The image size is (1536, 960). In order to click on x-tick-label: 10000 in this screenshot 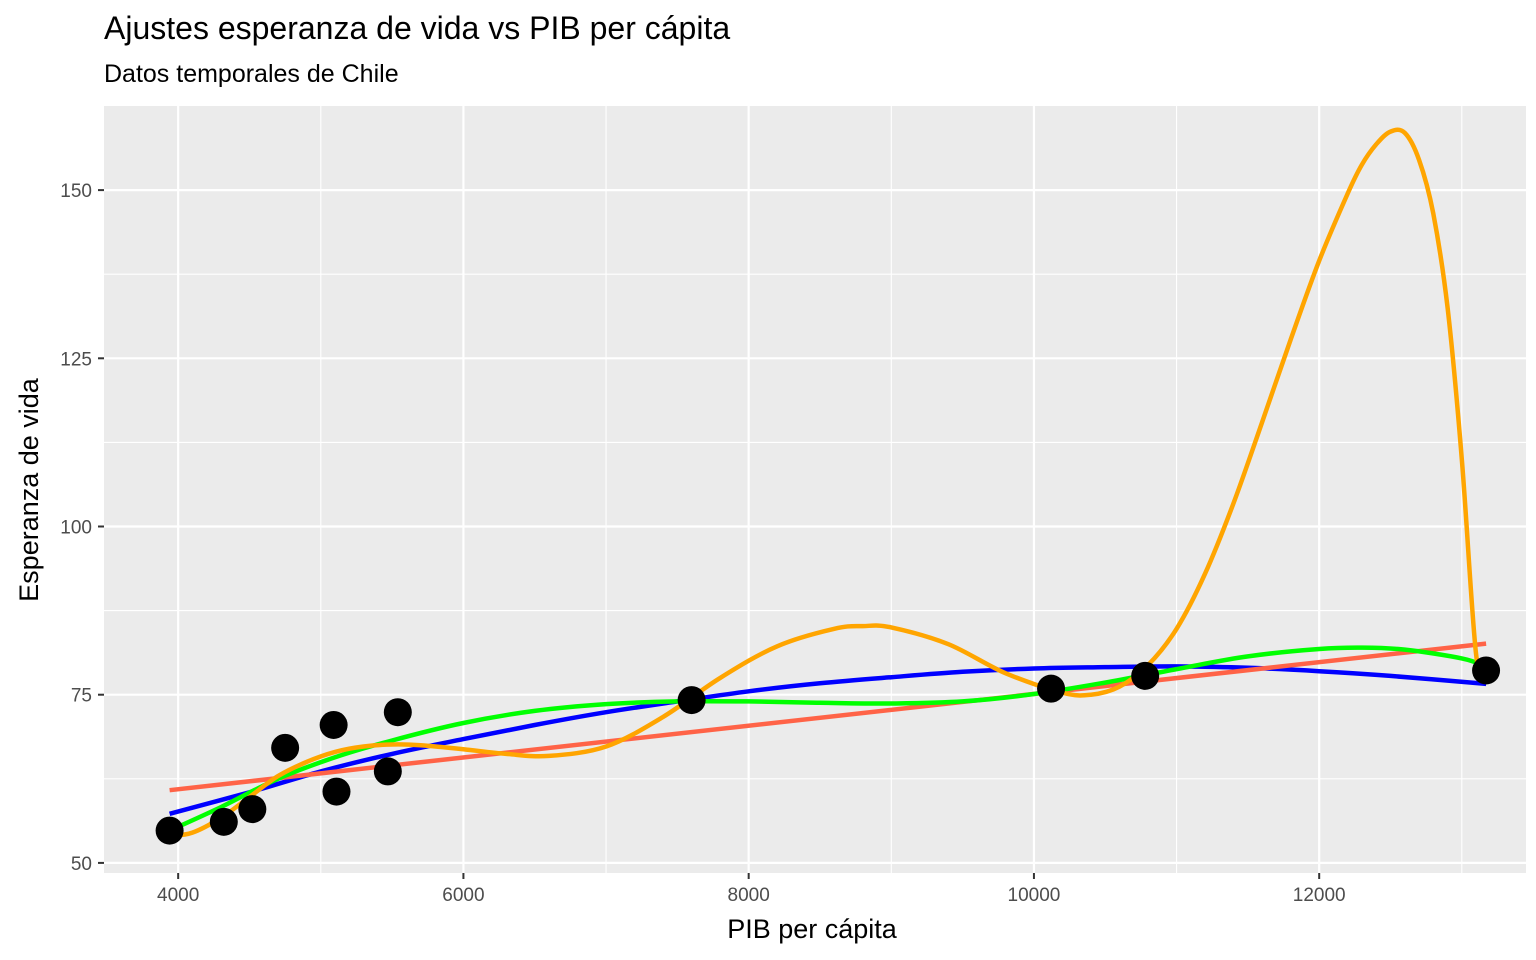, I will do `click(1034, 895)`.